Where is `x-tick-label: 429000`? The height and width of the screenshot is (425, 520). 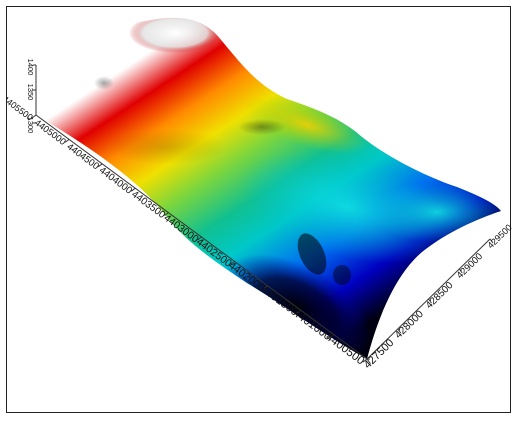
x-tick-label: 429000 is located at coordinates (470, 266).